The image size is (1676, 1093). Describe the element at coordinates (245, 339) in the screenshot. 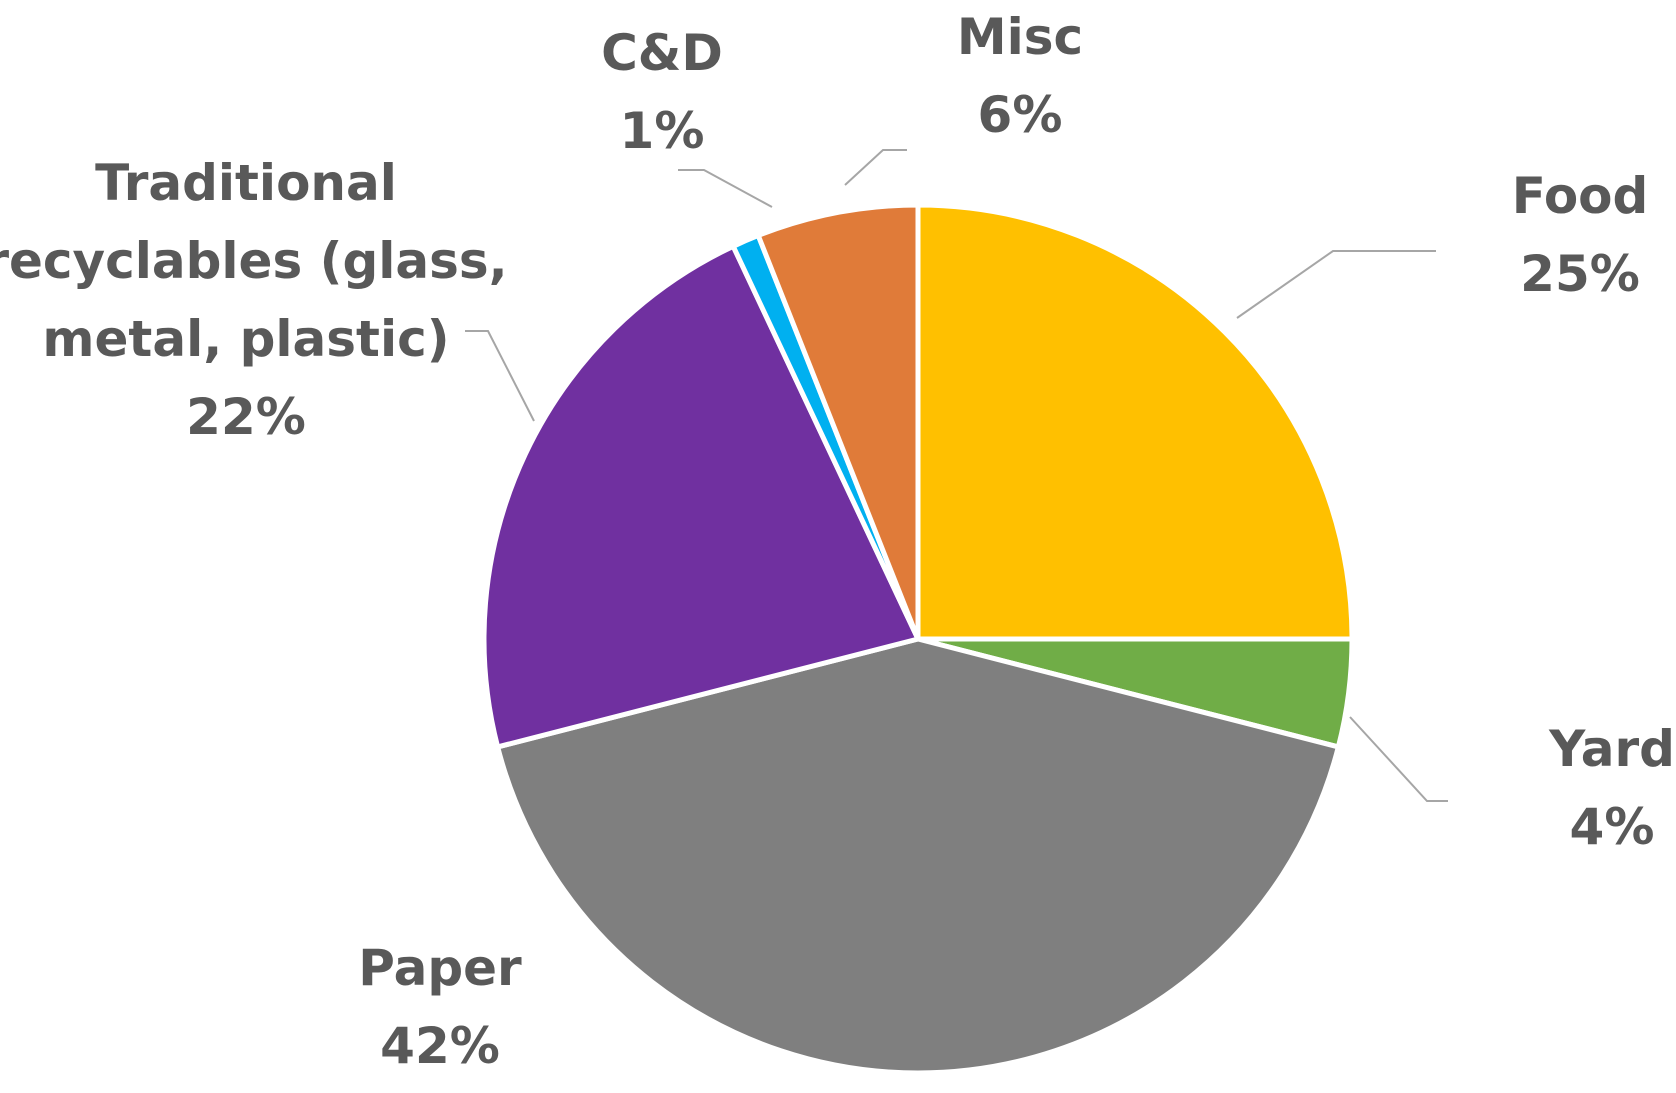

I see `data-label-category: metal, plastic)` at that location.